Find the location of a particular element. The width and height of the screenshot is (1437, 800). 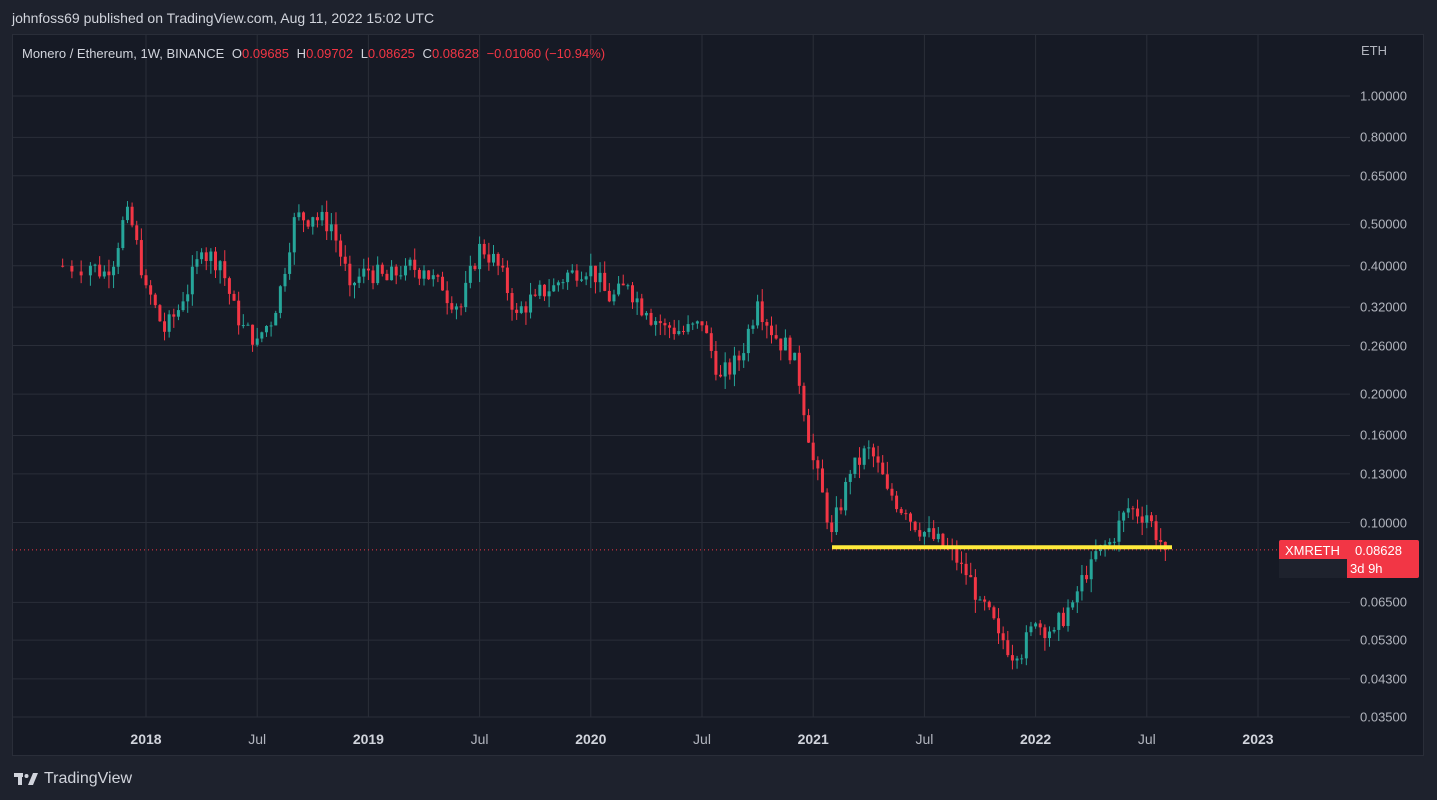

price-tick-label: 0.65000 is located at coordinates (1383, 176).